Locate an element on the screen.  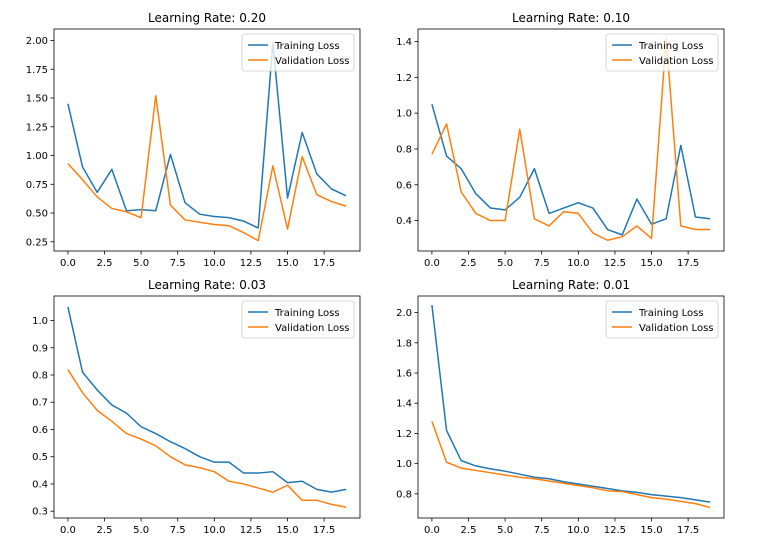
y-tick-label: 0.9 is located at coordinates (40, 348).